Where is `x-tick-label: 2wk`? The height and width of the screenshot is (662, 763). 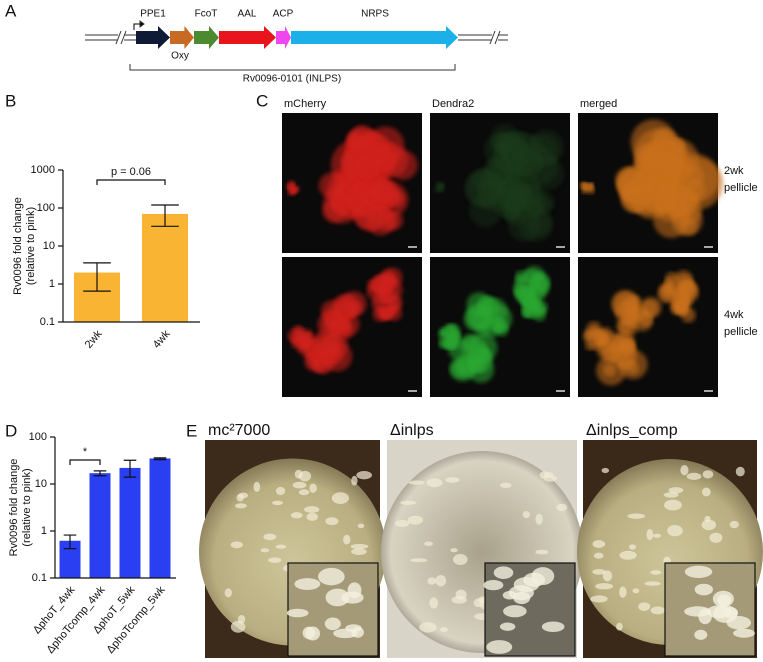
x-tick-label: 2wk is located at coordinates (94, 339).